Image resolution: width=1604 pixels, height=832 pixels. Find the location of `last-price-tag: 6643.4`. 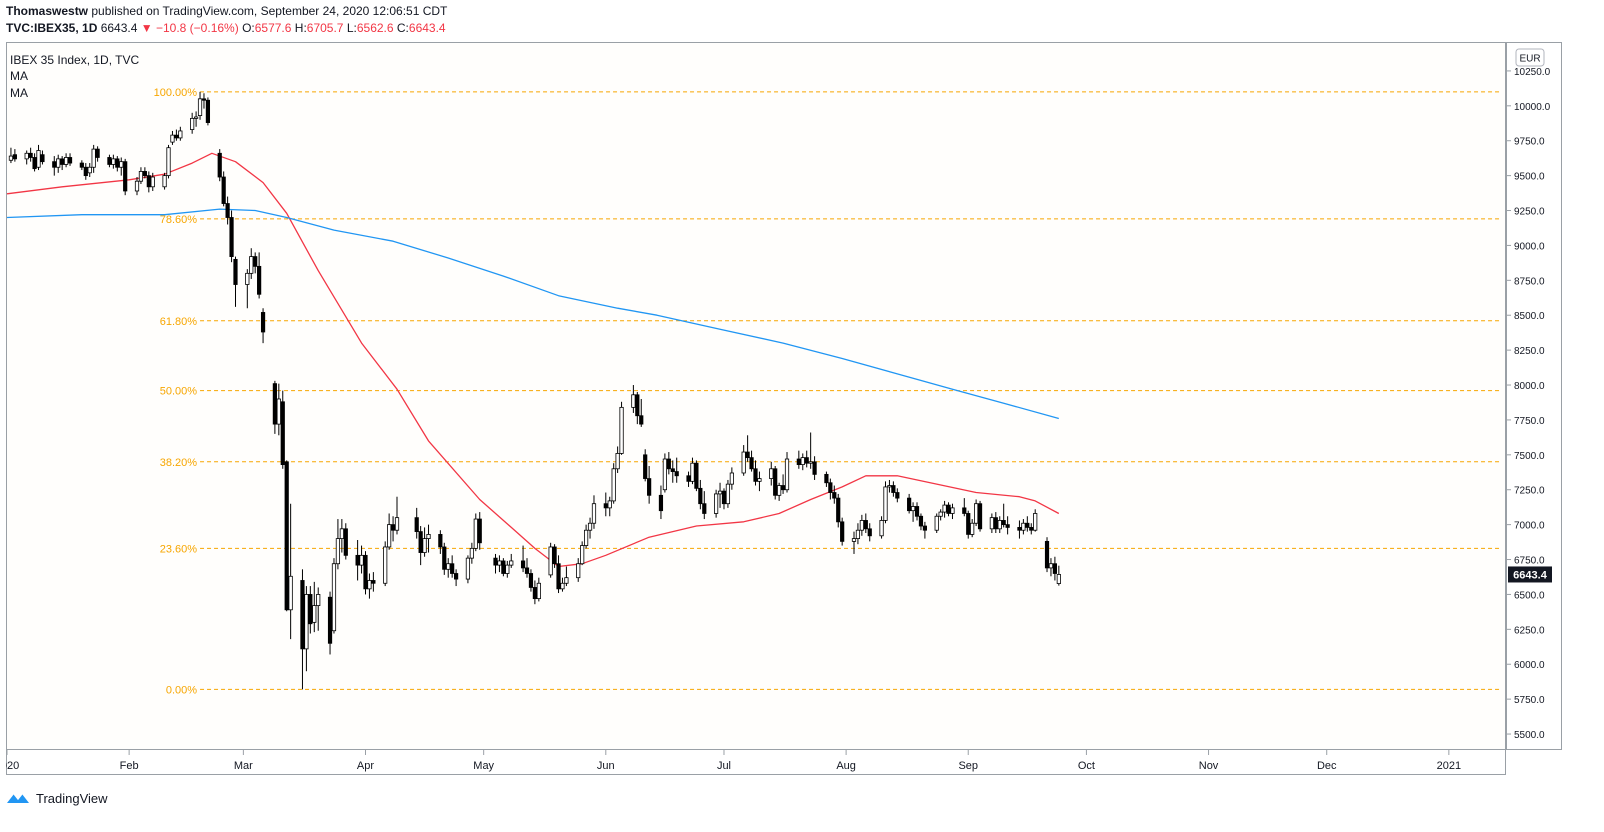

last-price-tag: 6643.4 is located at coordinates (1530, 574).